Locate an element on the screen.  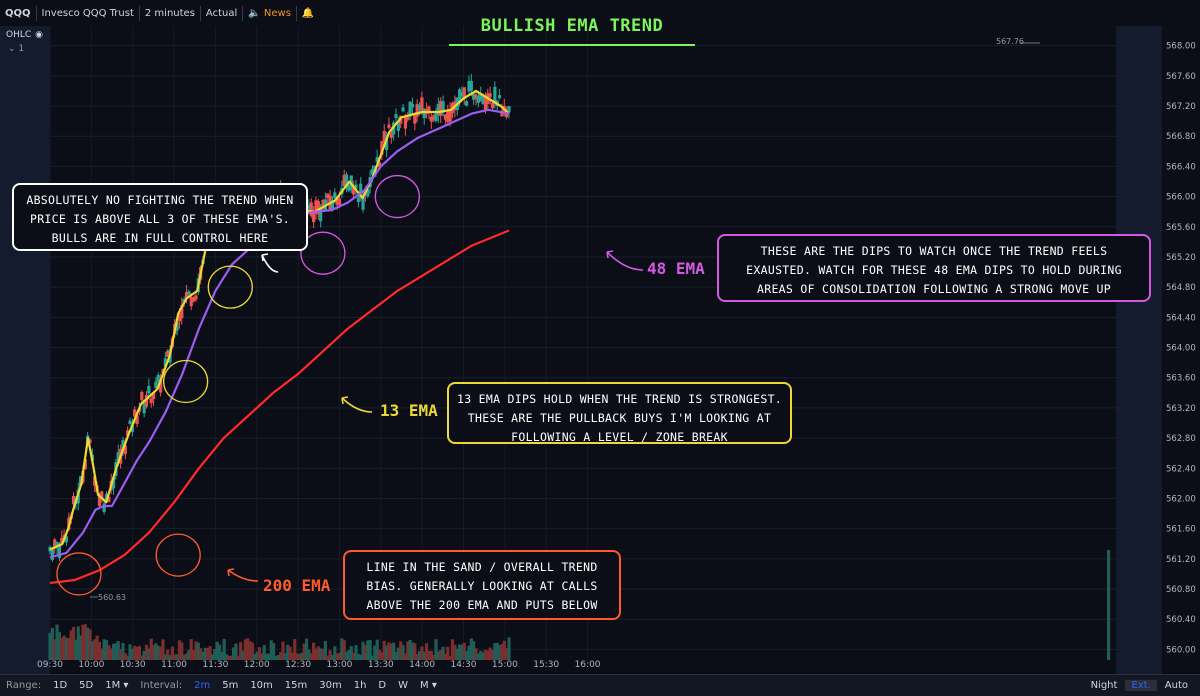
range-1d: 1D is located at coordinates (60, 685).